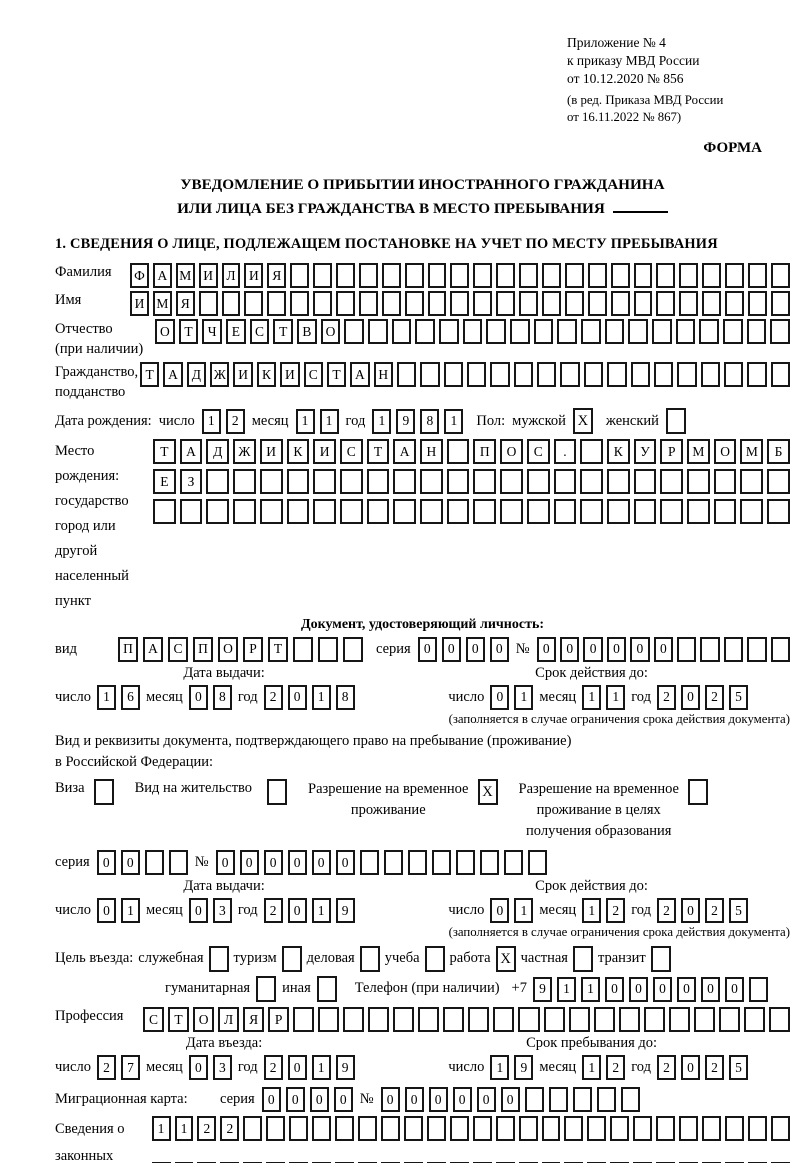  I want to click on char-cell: Е, so click(236, 332).